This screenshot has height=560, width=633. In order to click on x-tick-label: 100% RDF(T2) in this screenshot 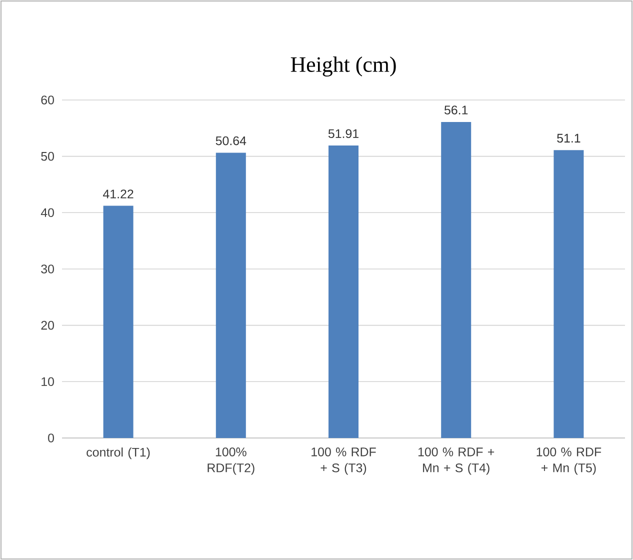, I will do `click(231, 461)`.